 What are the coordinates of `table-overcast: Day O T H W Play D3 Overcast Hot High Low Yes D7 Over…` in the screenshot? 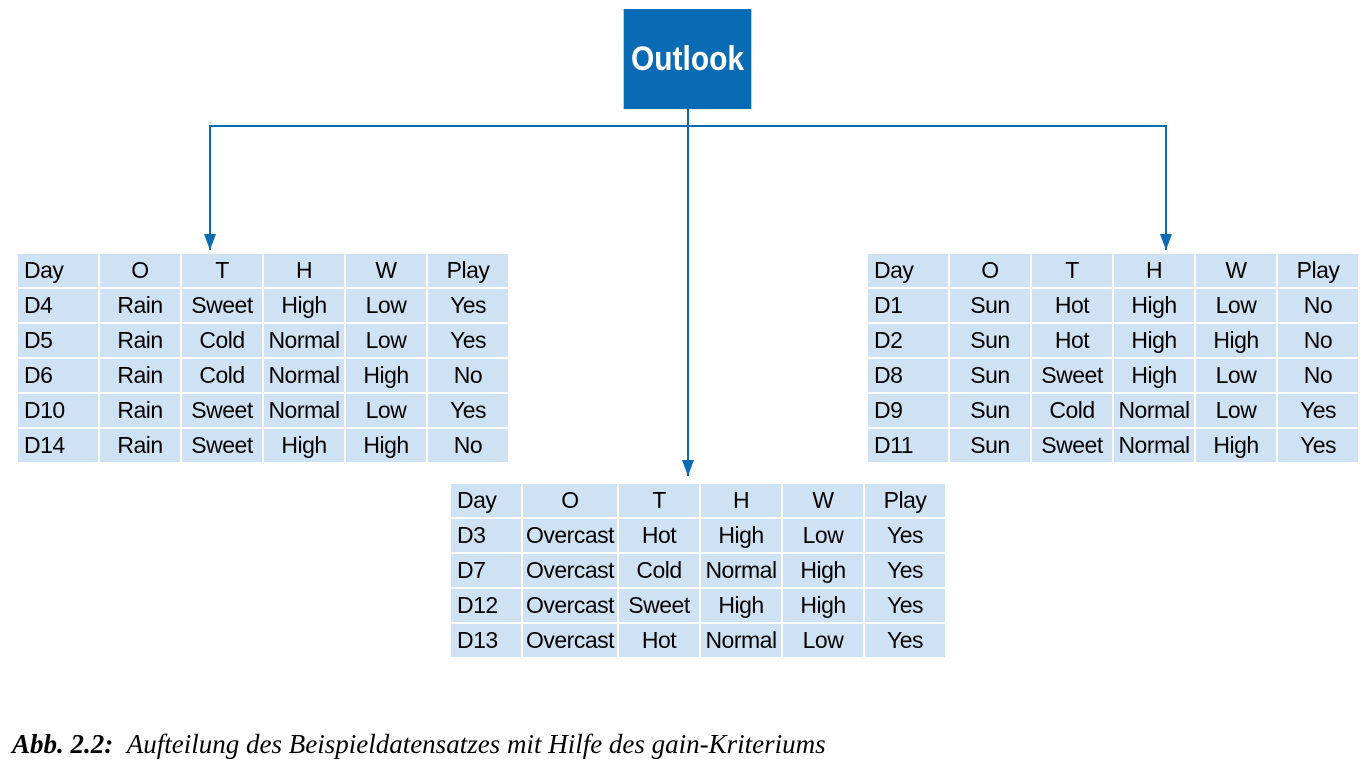 It's located at (698, 570).